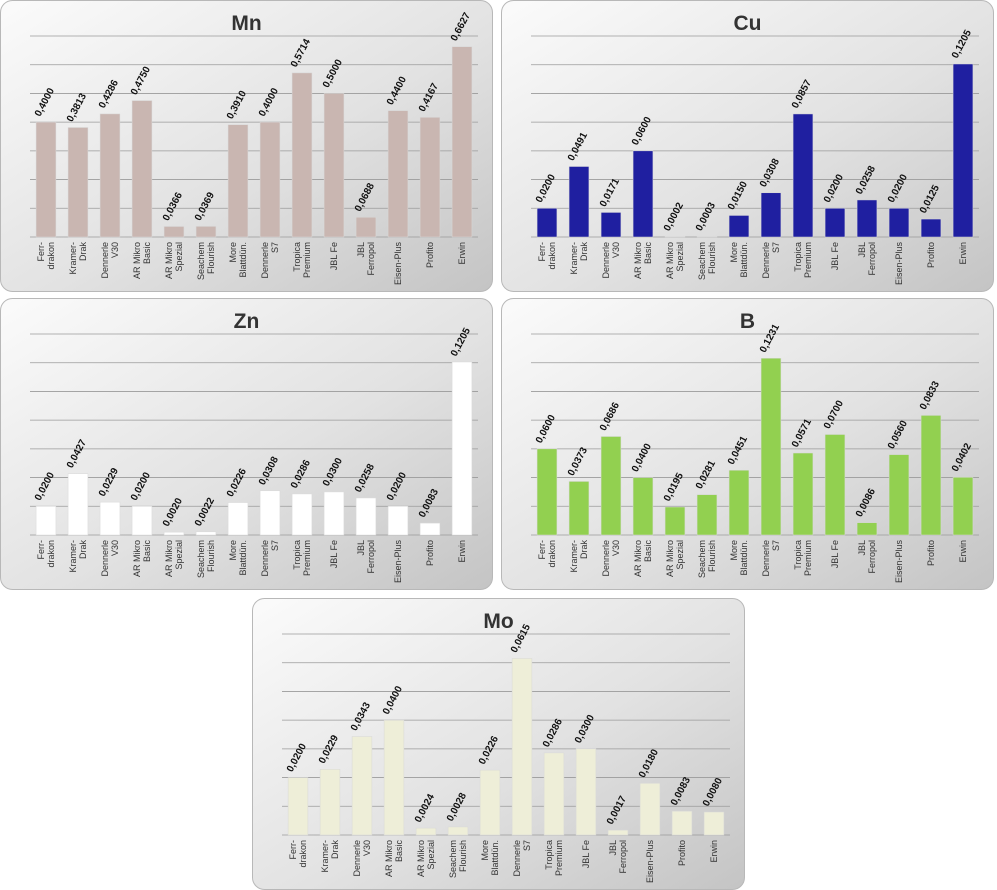 Image resolution: width=997 pixels, height=890 pixels. I want to click on x-tick-label-line: Blattdün., so click(495, 858).